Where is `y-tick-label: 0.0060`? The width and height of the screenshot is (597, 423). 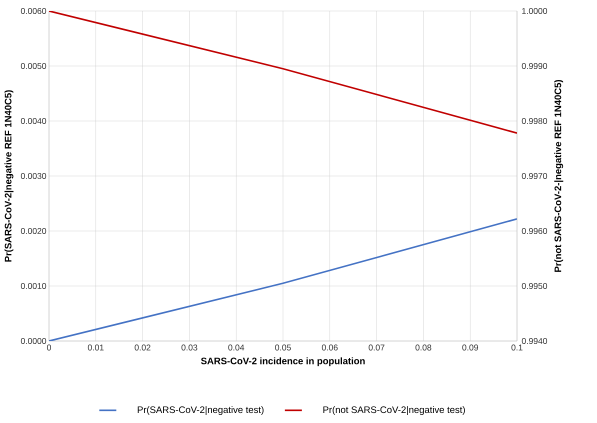
y-tick-label: 0.0060 is located at coordinates (33, 11).